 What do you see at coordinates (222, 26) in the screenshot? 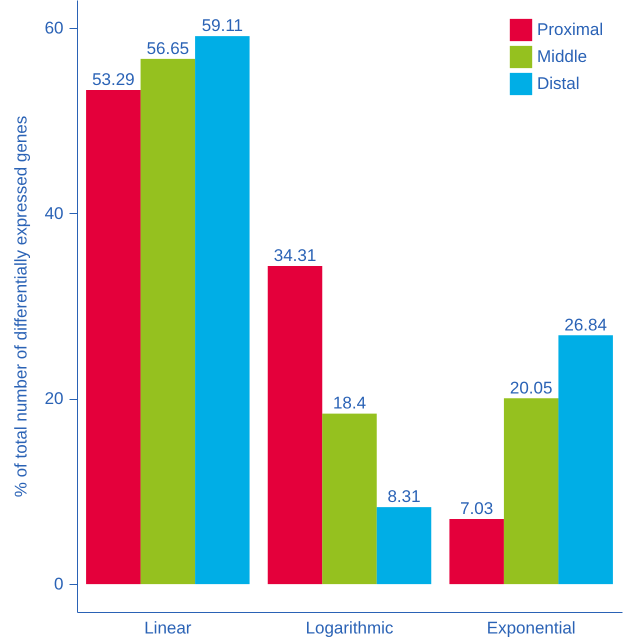
I see `data-label: 59.11` at bounding box center [222, 26].